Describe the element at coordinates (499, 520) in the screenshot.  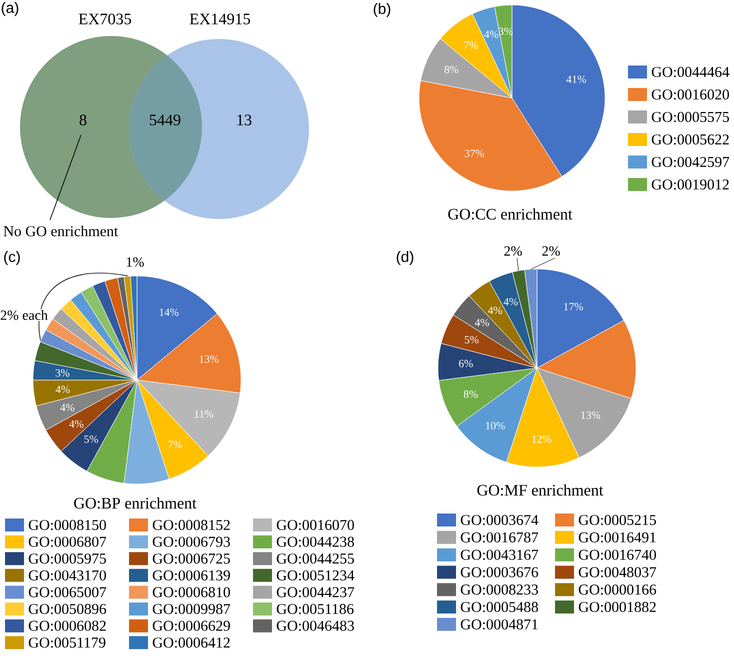
I see `legend-label: GO:0003674` at that location.